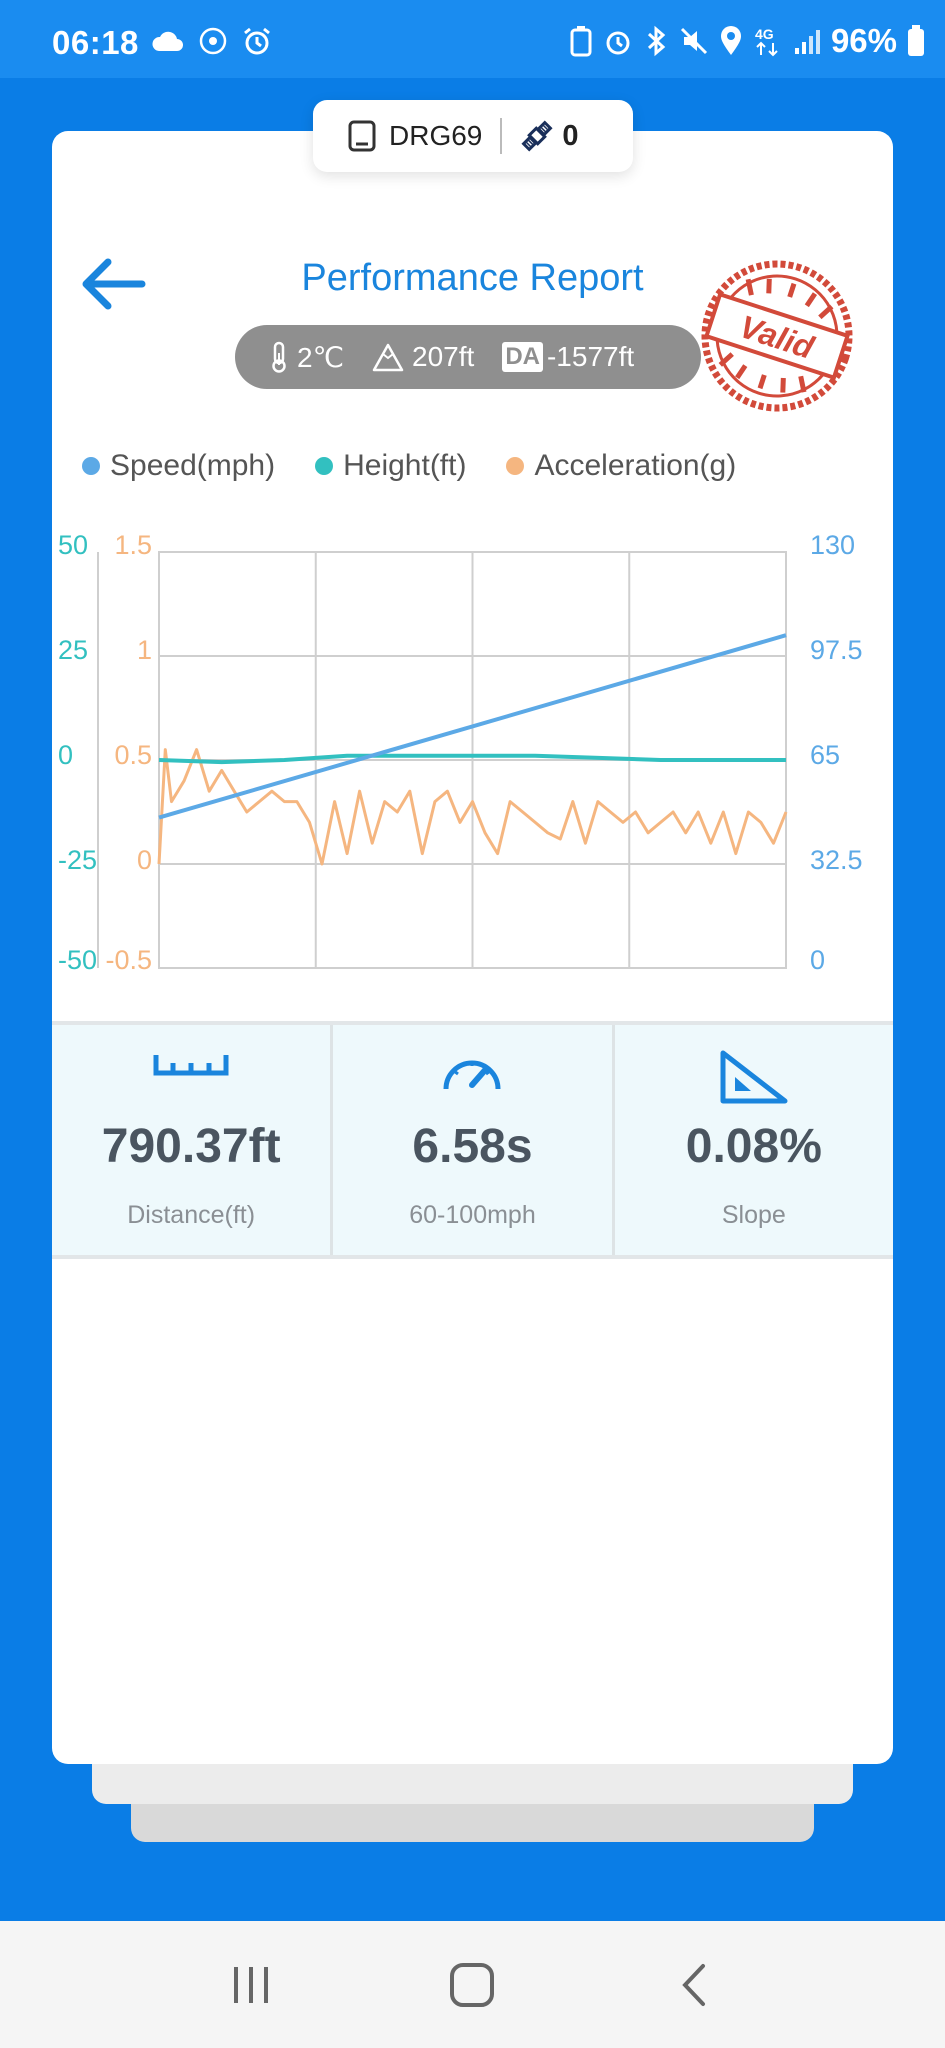 Image resolution: width=945 pixels, height=2048 pixels. What do you see at coordinates (73, 545) in the screenshot?
I see `left-outer-tick-label: 50` at bounding box center [73, 545].